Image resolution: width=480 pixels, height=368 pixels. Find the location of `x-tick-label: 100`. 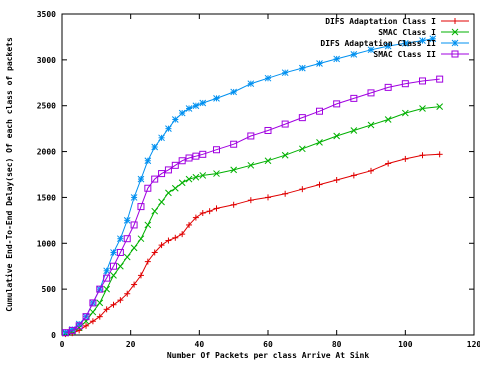

x-tick-label: 100 is located at coordinates (405, 344).